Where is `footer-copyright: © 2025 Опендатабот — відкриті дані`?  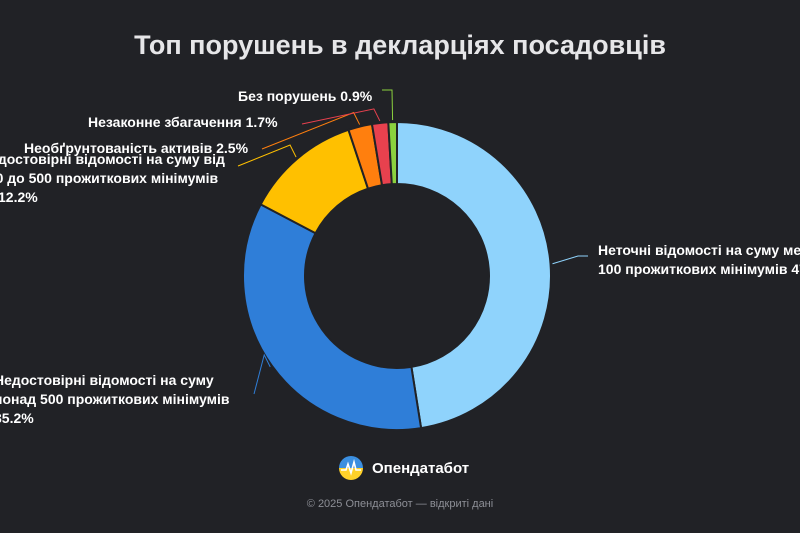
footer-copyright: © 2025 Опендатабот — відкриті дані is located at coordinates (400, 504).